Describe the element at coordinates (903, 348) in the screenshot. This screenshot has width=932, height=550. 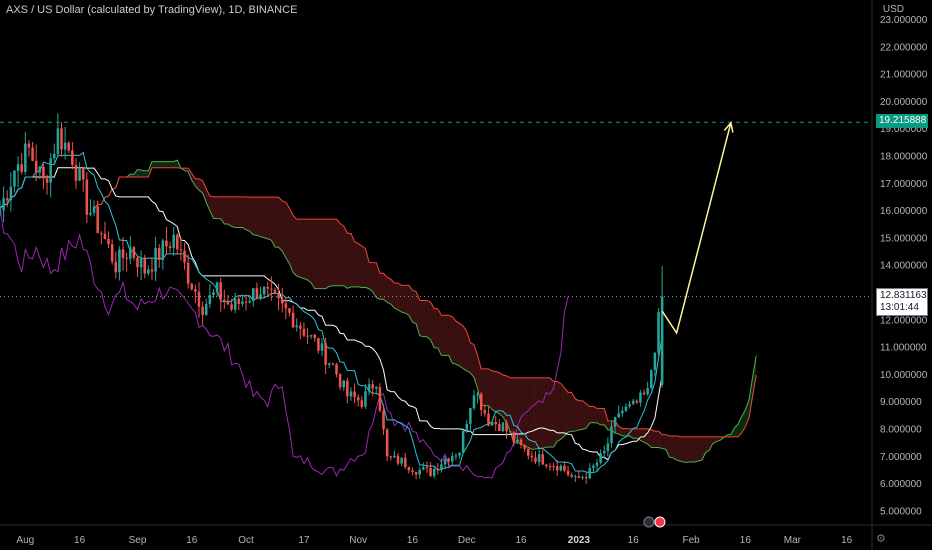
I see `y-tick-label: 11.000000` at that location.